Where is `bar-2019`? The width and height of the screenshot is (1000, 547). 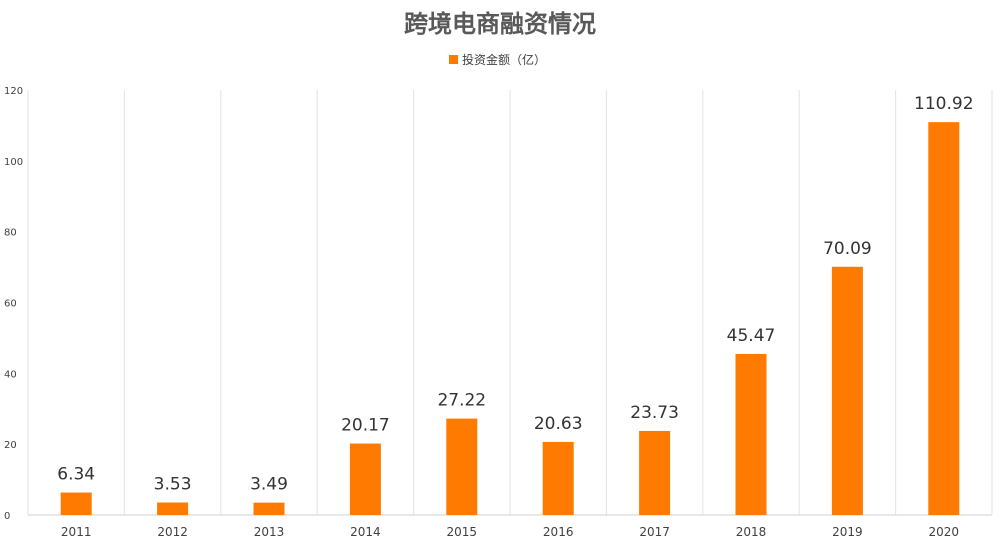
bar-2019 is located at coordinates (847, 390).